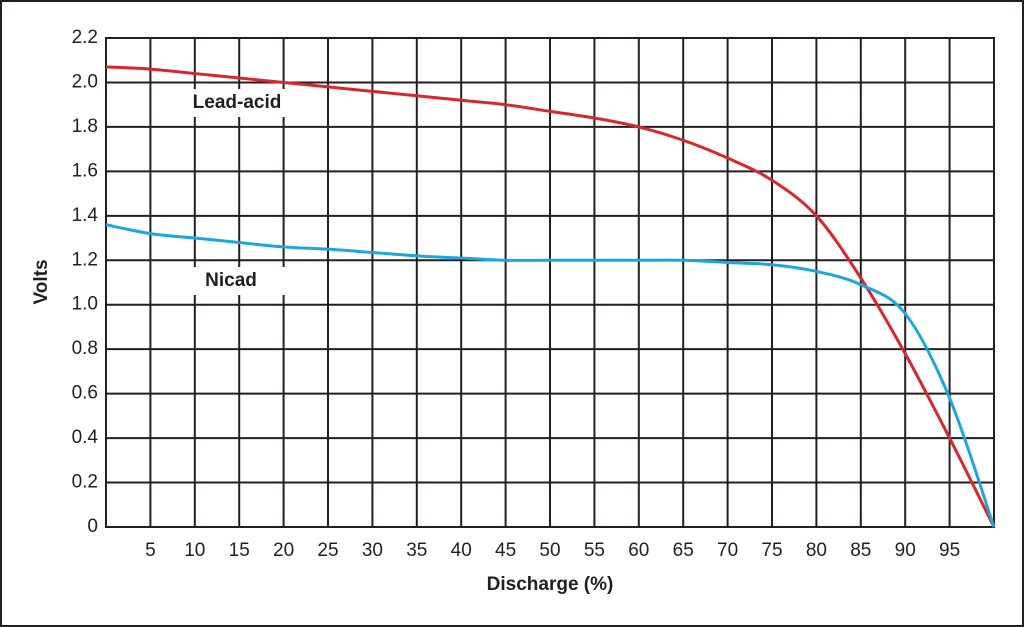 The height and width of the screenshot is (627, 1024). Describe the element at coordinates (638, 550) in the screenshot. I see `x-tick-label: 60` at that location.